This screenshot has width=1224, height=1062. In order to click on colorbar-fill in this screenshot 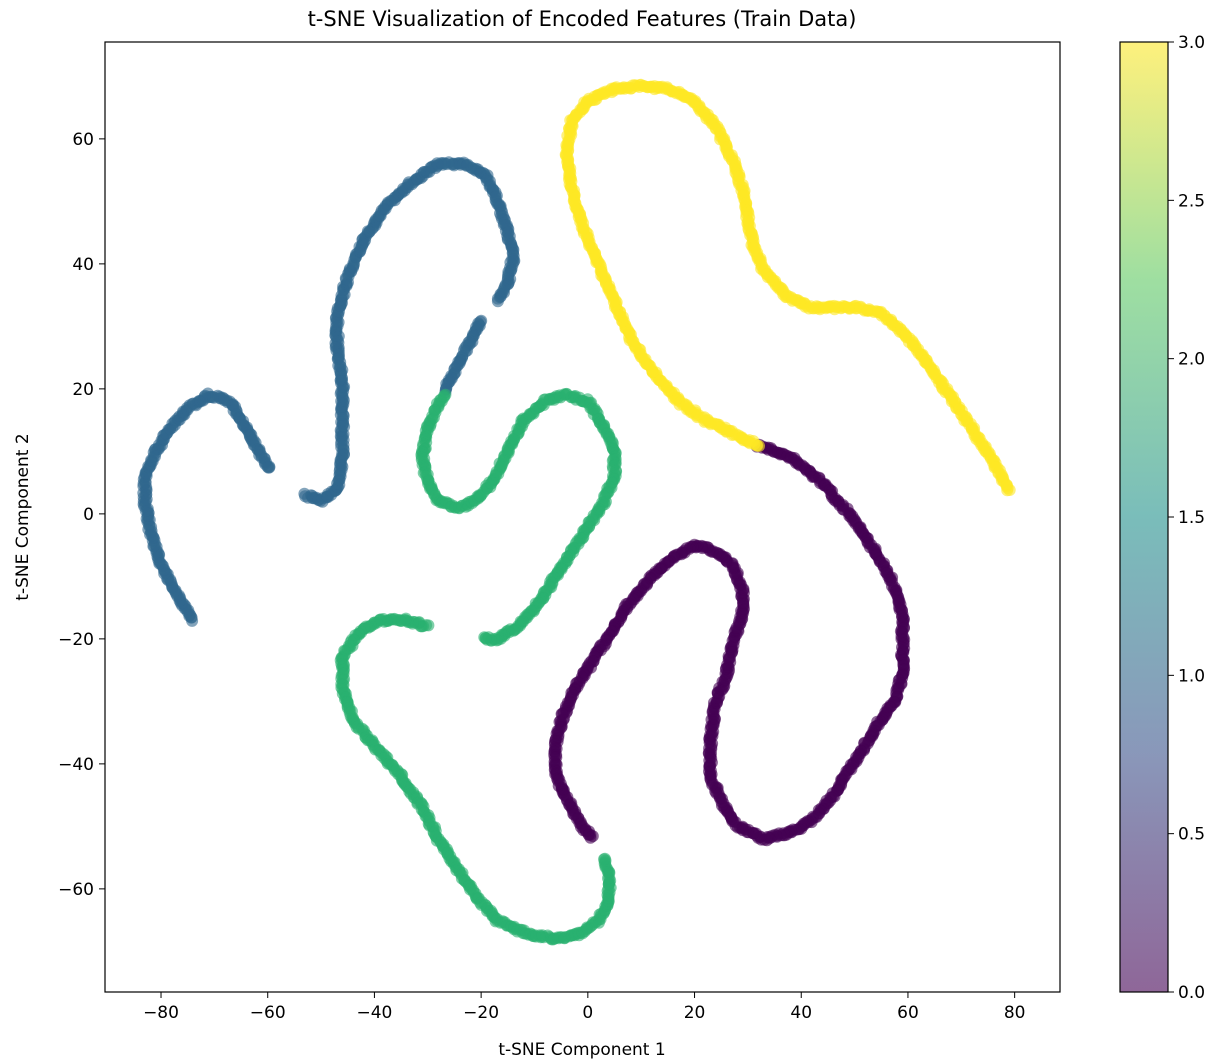, I will do `click(1144, 517)`.